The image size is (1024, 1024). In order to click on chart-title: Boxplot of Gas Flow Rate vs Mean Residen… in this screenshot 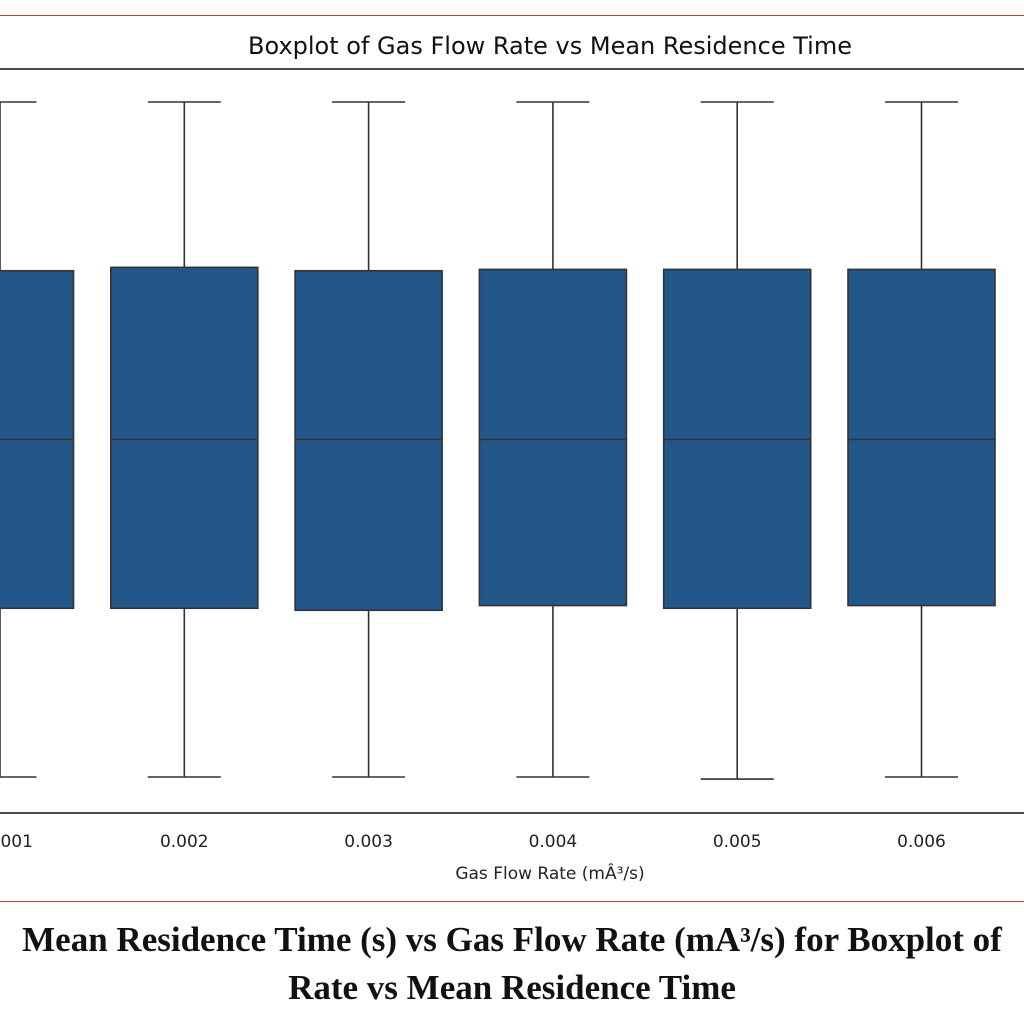, I will do `click(550, 46)`.